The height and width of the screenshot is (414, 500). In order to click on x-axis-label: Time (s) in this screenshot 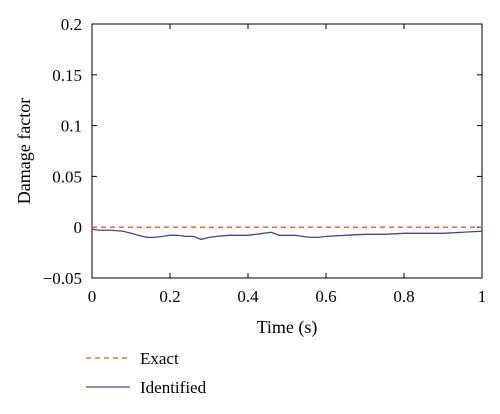, I will do `click(287, 327)`.